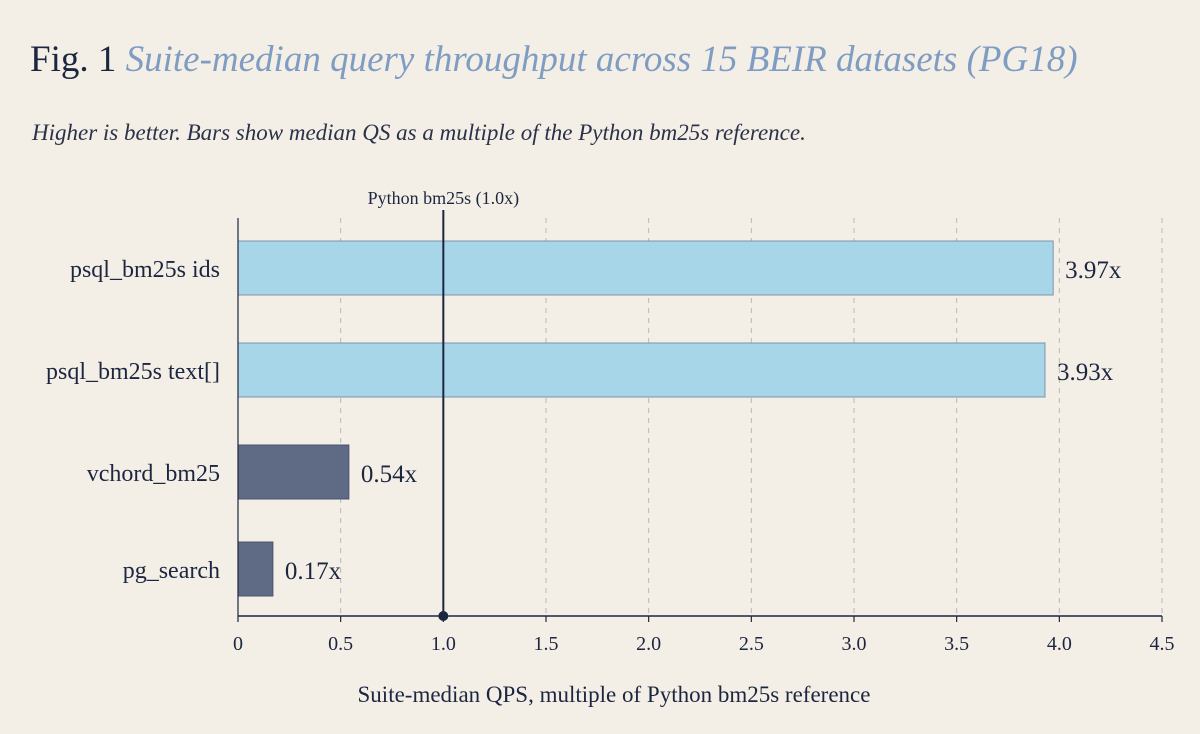  Describe the element at coordinates (854, 644) in the screenshot. I see `x-tick-label: 3.0` at that location.